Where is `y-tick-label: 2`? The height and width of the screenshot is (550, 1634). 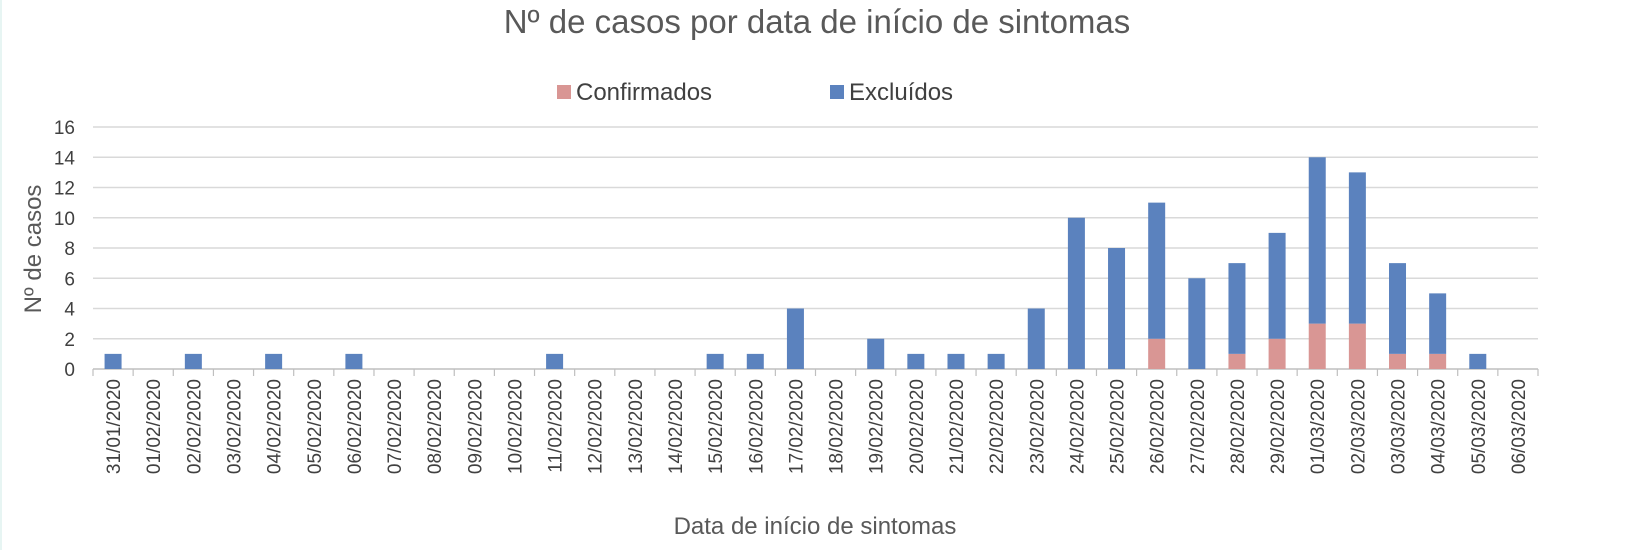
y-tick-label: 2 is located at coordinates (69, 340).